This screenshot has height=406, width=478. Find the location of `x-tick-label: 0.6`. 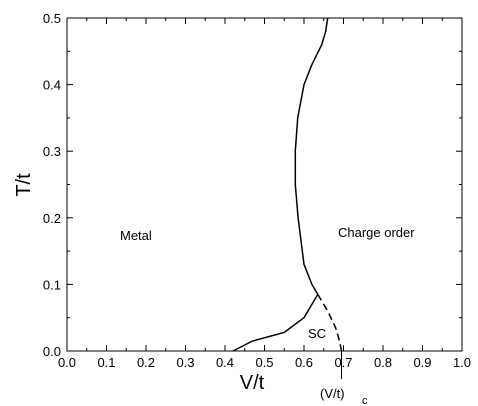

x-tick-label: 0.6 is located at coordinates (304, 362).